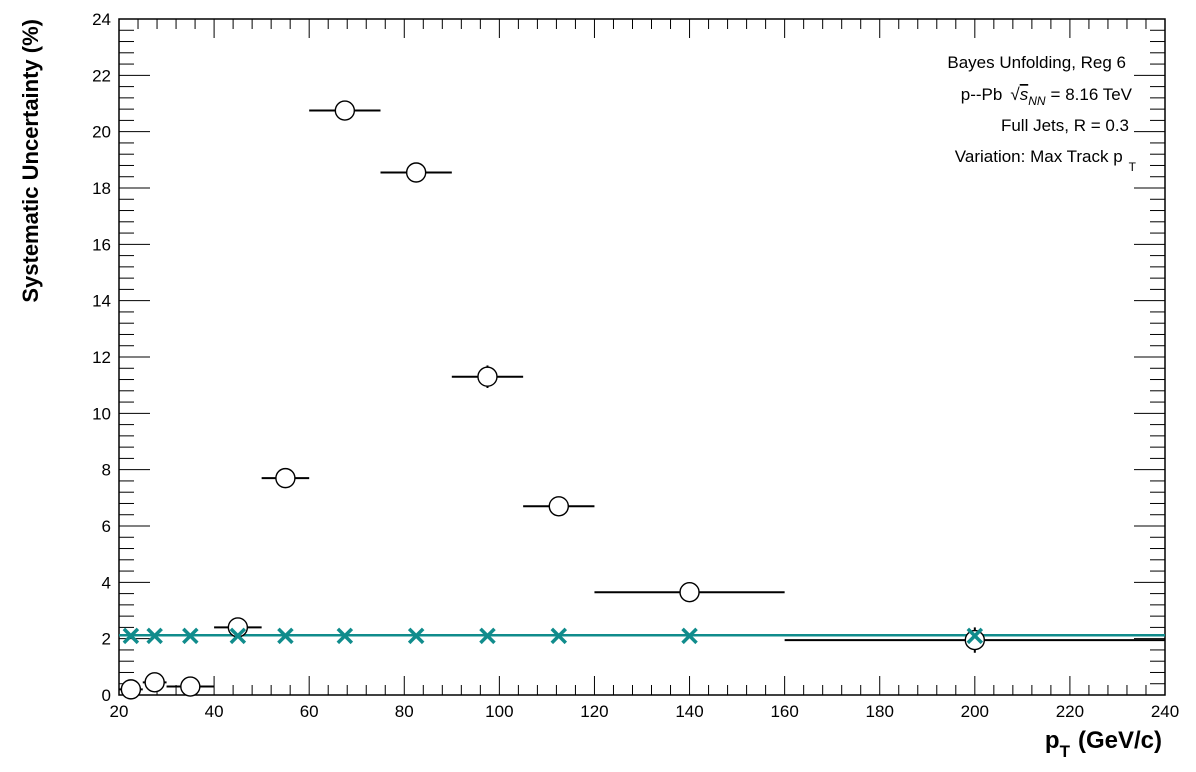 The height and width of the screenshot is (772, 1196). I want to click on annotation-nn: NN, so click(1037, 101).